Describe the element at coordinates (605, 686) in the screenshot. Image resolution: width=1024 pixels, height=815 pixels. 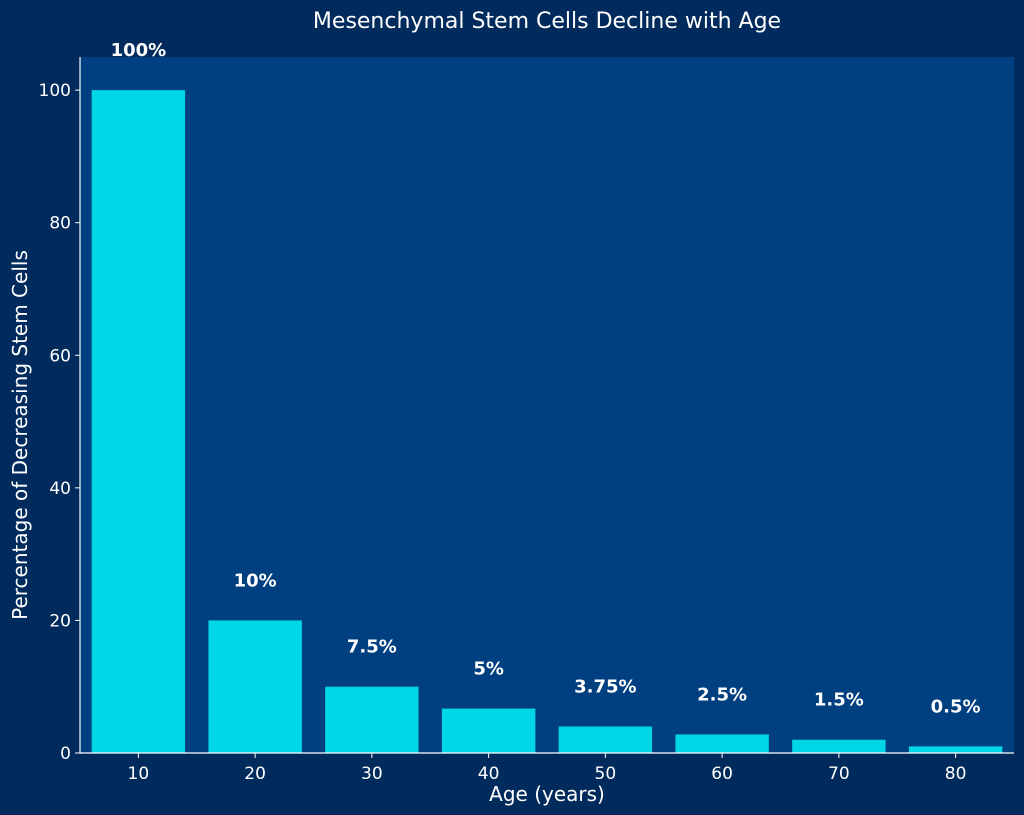
I see `data-label-50: 3.75%` at that location.